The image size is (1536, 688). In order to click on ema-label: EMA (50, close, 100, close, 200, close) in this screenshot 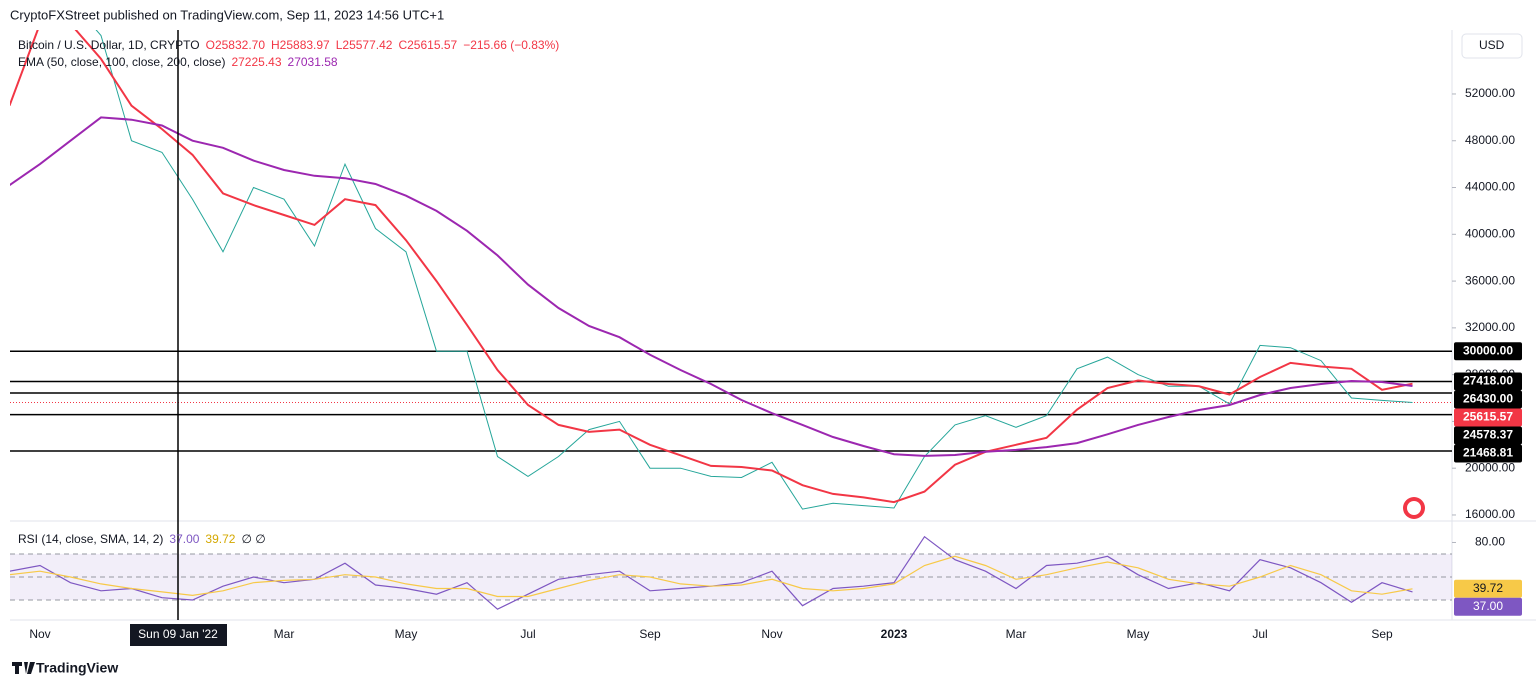, I will do `click(121, 62)`.